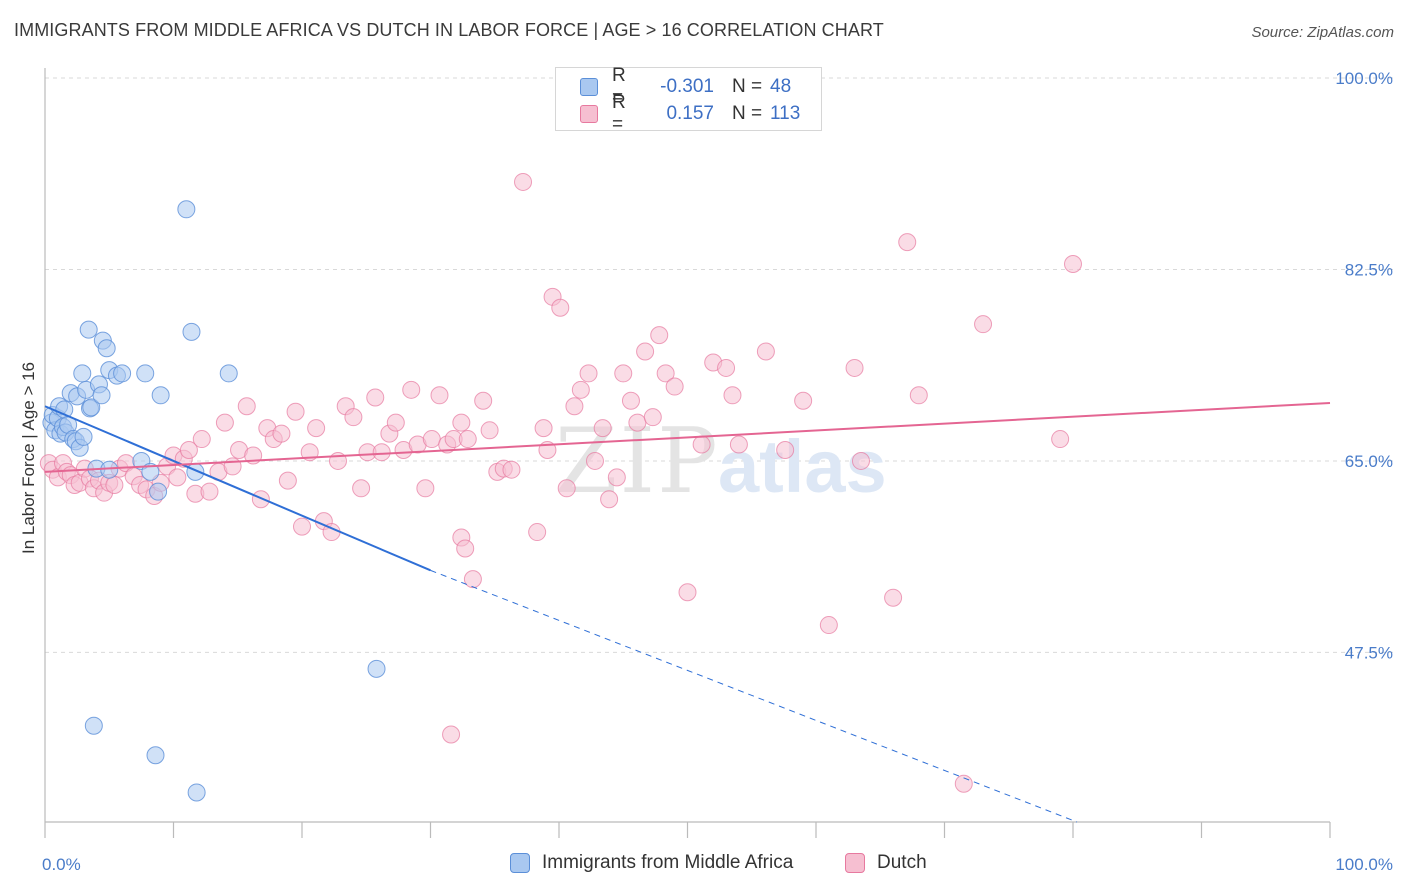 This screenshot has width=1406, height=892. What do you see at coordinates (754, 696) in the screenshot?
I see `trend-extension-middle-africa` at bounding box center [754, 696].